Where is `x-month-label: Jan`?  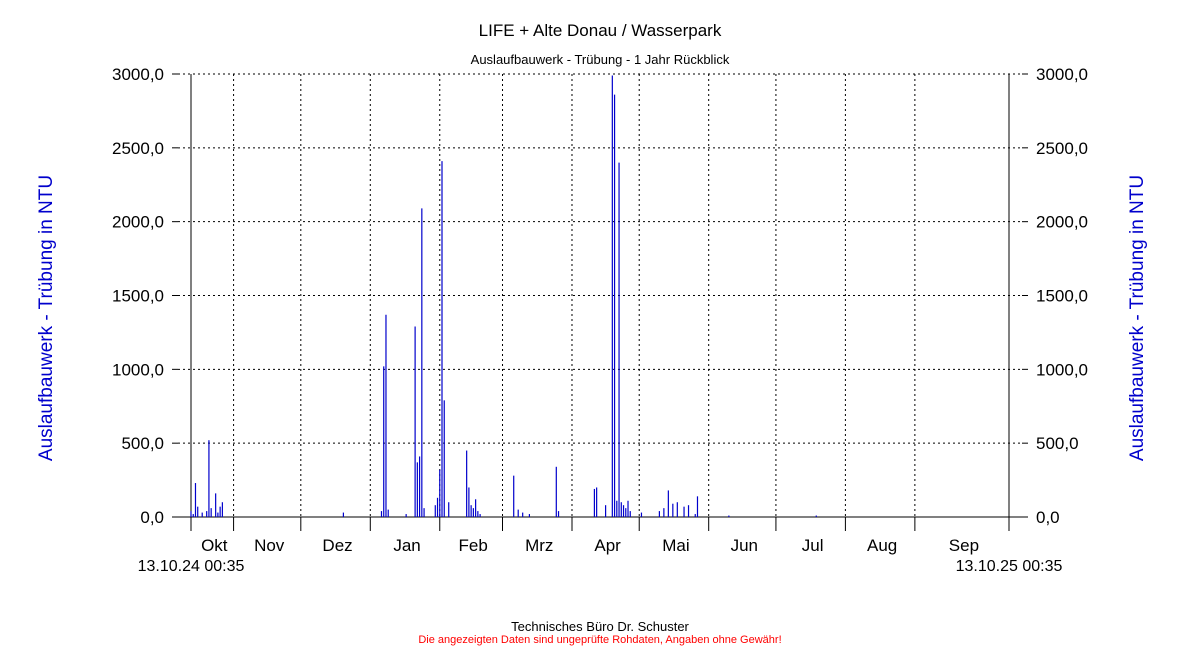
x-month-label: Jan is located at coordinates (406, 545).